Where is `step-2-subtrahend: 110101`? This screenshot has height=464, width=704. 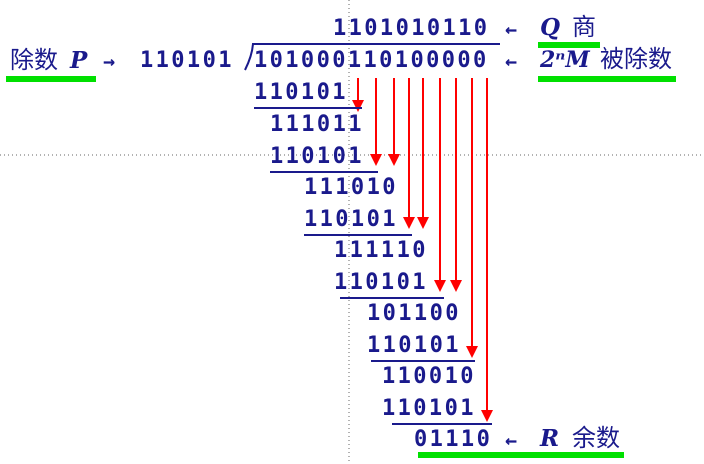 step-2-subtrahend: 110101 is located at coordinates (317, 156).